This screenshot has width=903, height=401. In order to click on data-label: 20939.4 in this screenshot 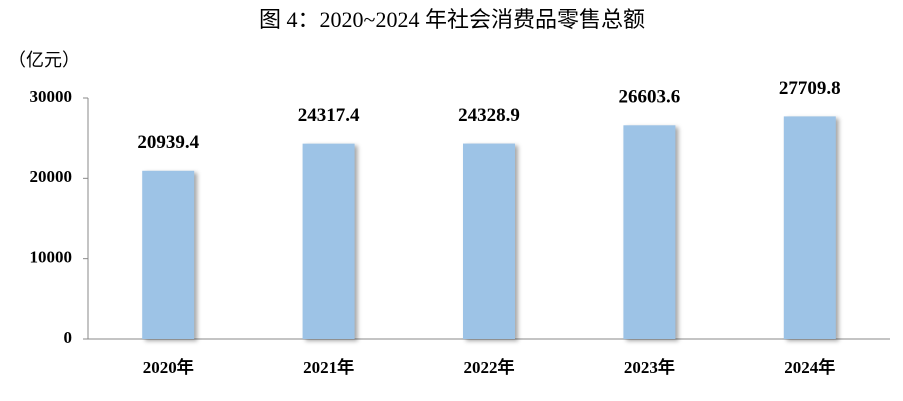, I will do `click(168, 142)`.